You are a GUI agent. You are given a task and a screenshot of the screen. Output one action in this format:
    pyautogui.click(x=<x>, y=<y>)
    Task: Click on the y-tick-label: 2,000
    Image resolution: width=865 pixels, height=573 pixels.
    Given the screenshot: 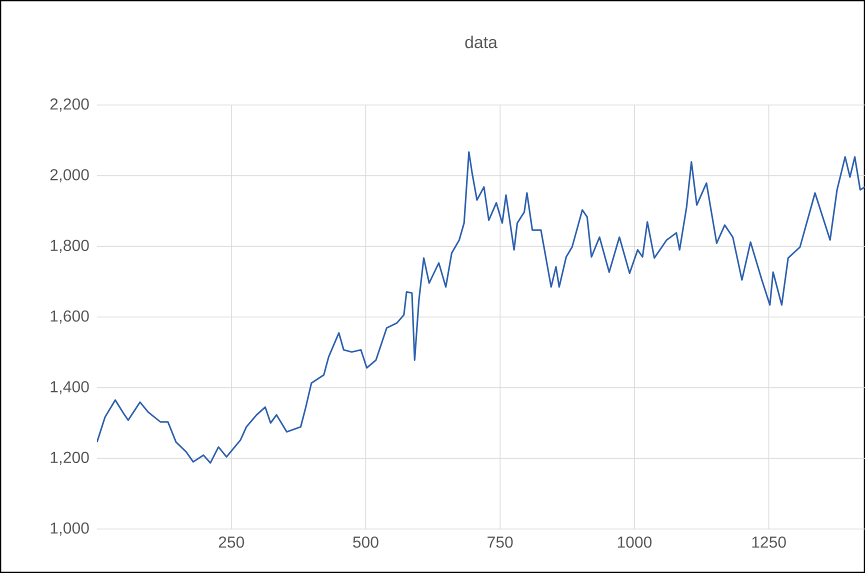 What is the action you would take?
    pyautogui.click(x=69, y=175)
    